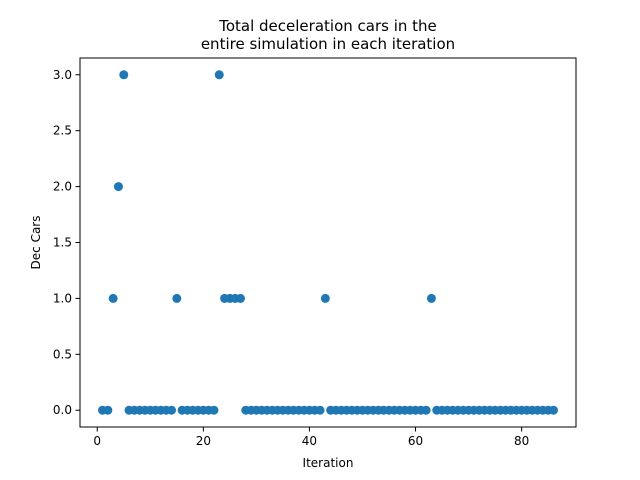 Image resolution: width=640 pixels, height=480 pixels. Describe the element at coordinates (62, 354) in the screenshot. I see `y-tick-label: 0.5` at that location.